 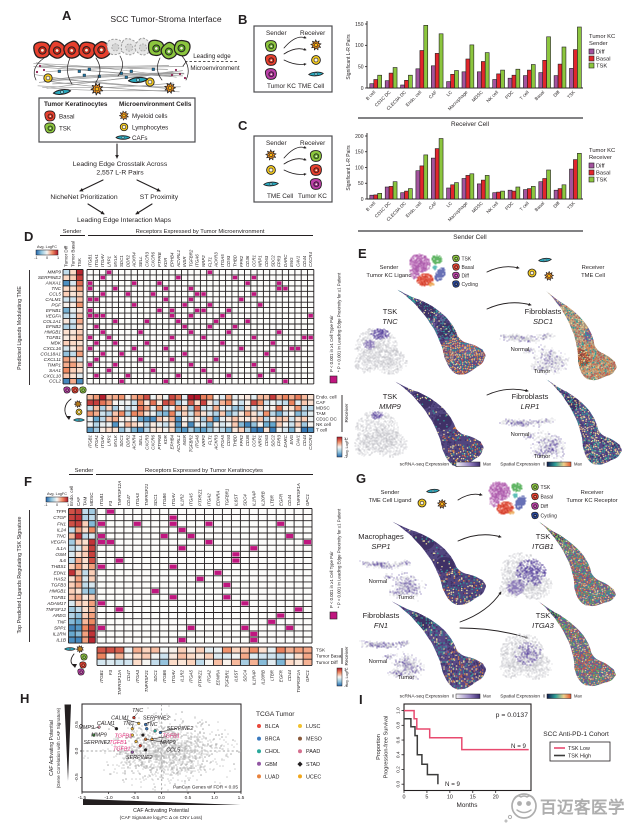 What do you see at coordinates (347, 676) in the screenshot?
I see `svg-text: Avg. LogFC` at bounding box center [347, 676].